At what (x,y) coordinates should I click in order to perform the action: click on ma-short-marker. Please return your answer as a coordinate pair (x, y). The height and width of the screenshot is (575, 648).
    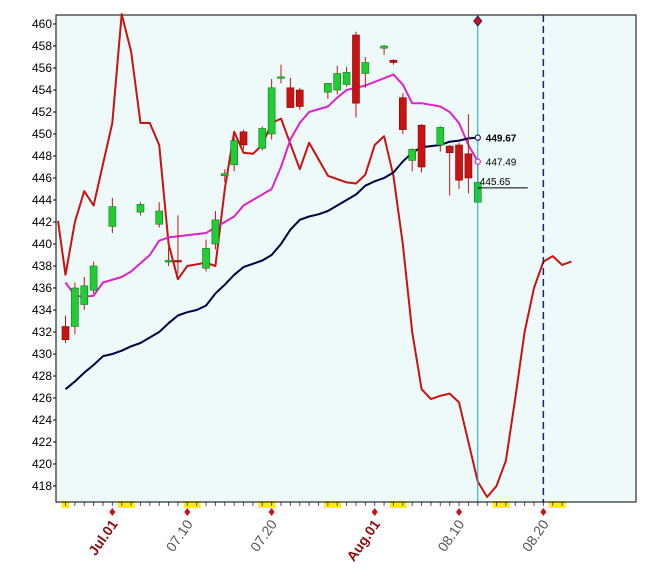
    Looking at the image, I should click on (477, 161).